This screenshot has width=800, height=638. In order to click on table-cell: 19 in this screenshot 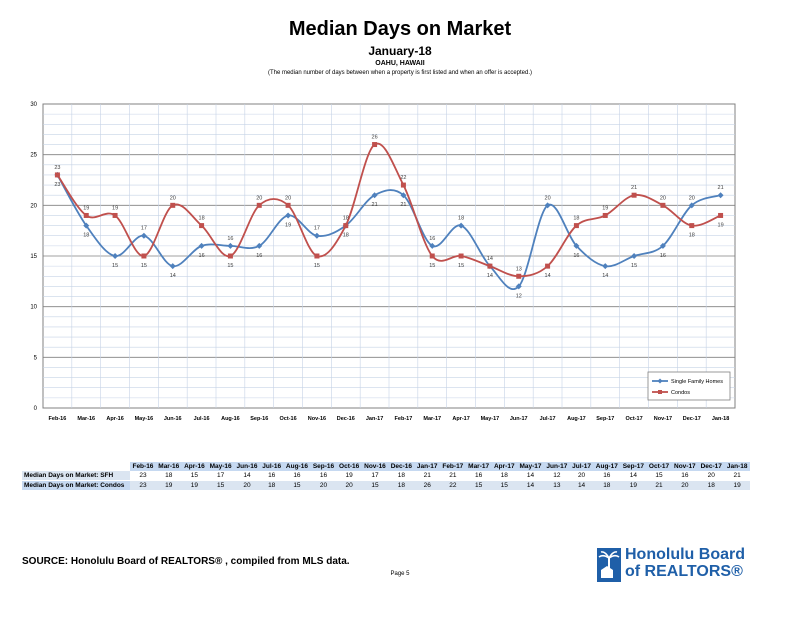, I will do `click(633, 485)`.